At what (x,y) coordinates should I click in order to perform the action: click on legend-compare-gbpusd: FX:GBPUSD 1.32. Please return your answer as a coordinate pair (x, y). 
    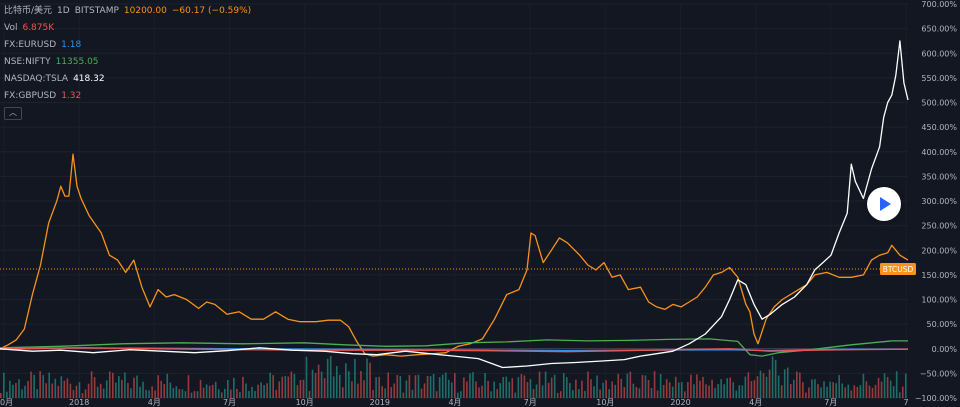
    Looking at the image, I should click on (127, 96).